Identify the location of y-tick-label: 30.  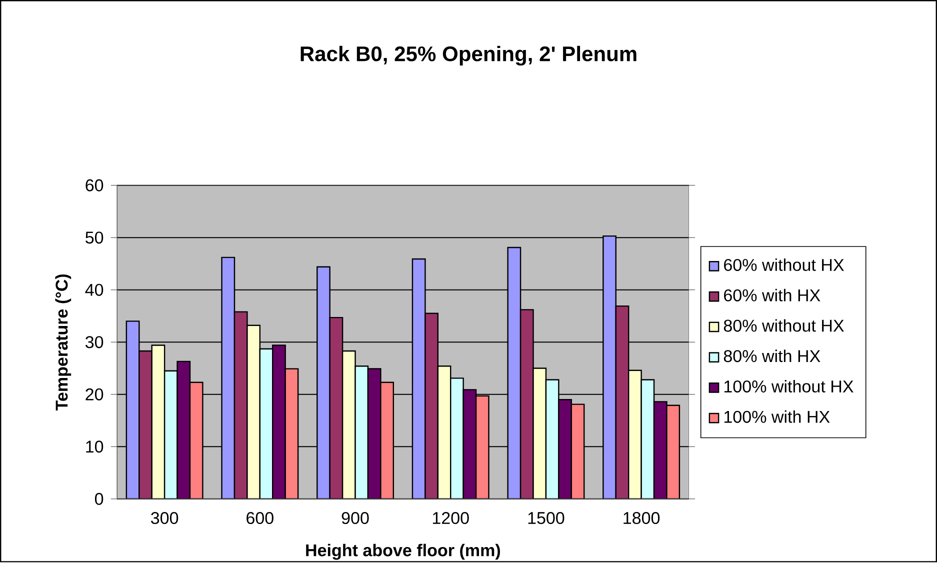
(95, 342).